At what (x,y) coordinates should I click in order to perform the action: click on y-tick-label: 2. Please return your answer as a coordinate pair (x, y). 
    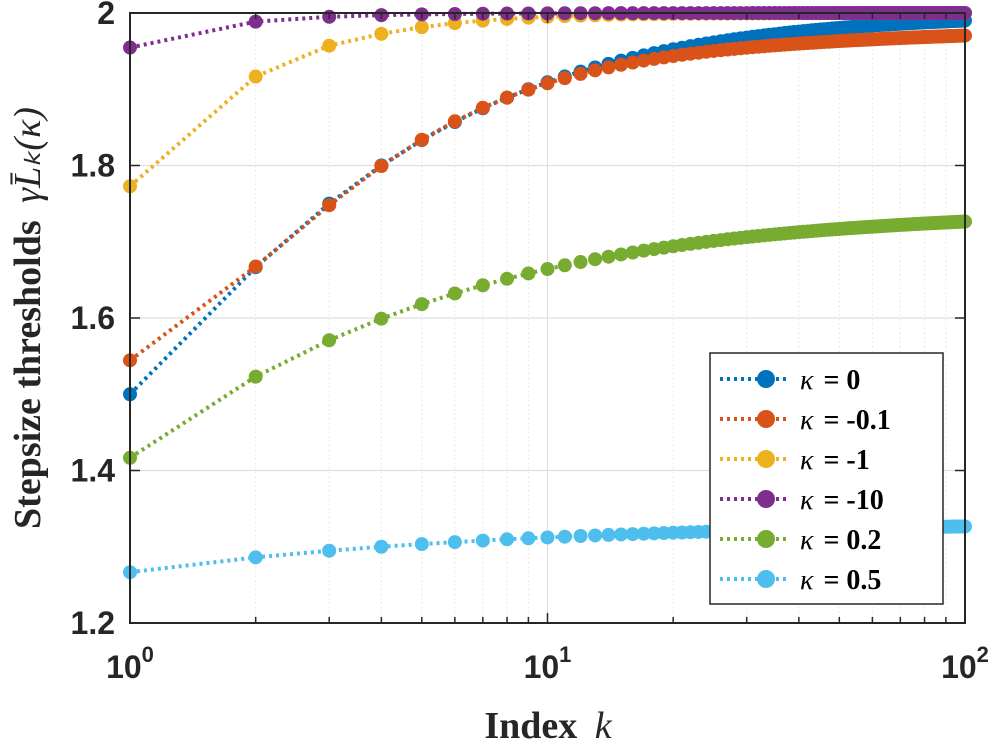
    Looking at the image, I should click on (106, 15).